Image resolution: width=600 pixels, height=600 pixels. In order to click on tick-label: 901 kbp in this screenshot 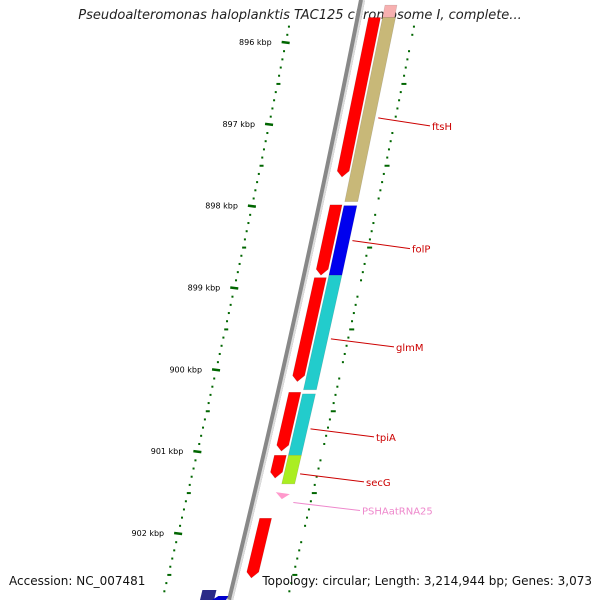, I will do `click(167, 451)`.